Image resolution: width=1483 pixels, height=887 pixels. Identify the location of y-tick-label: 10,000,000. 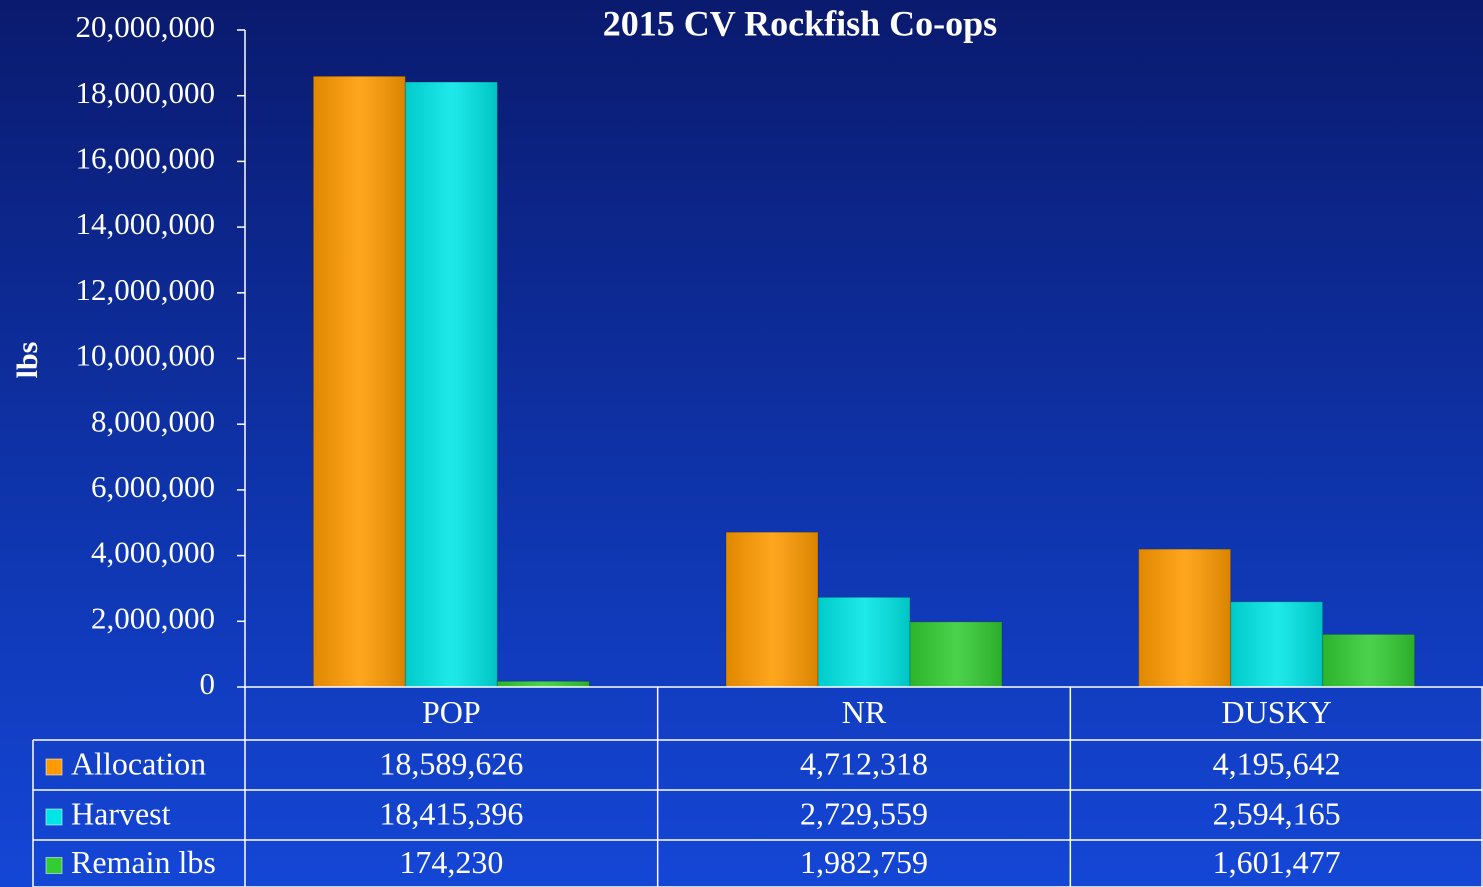
(146, 355).